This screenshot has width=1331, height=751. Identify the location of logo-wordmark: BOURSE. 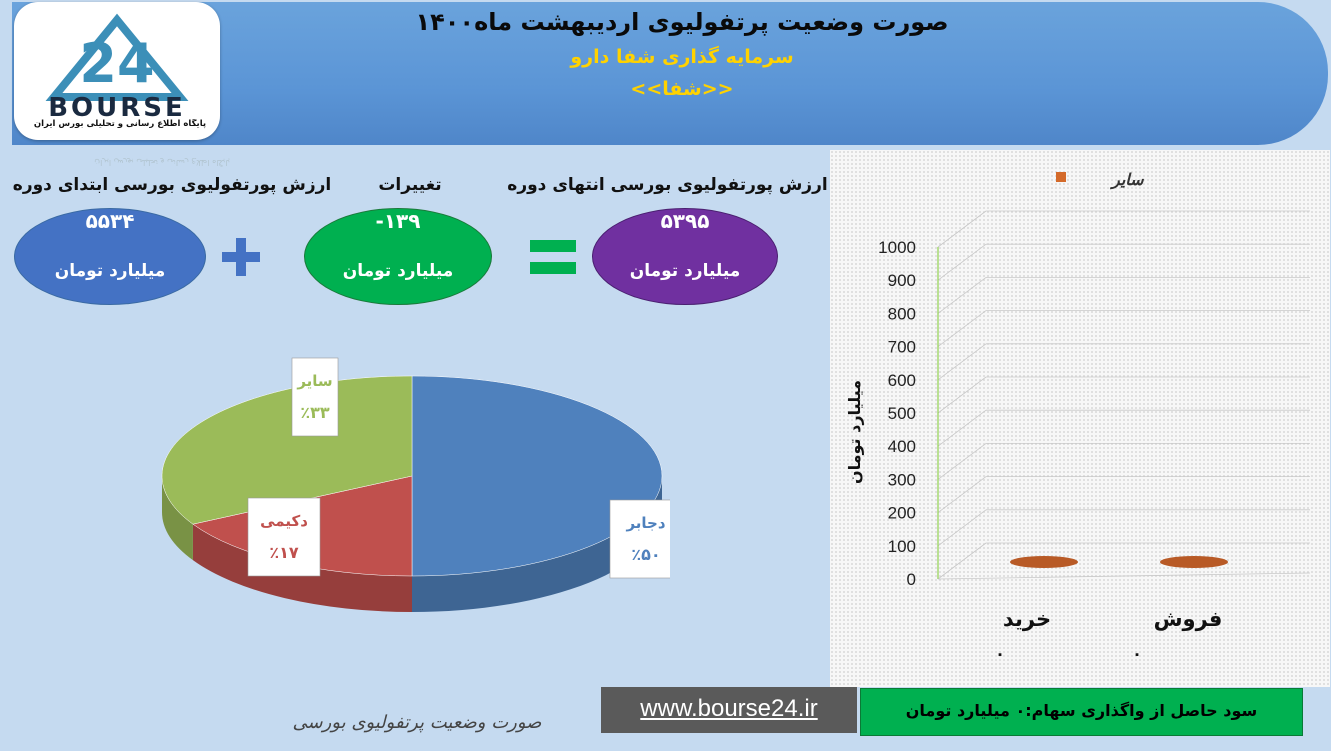
(117, 105).